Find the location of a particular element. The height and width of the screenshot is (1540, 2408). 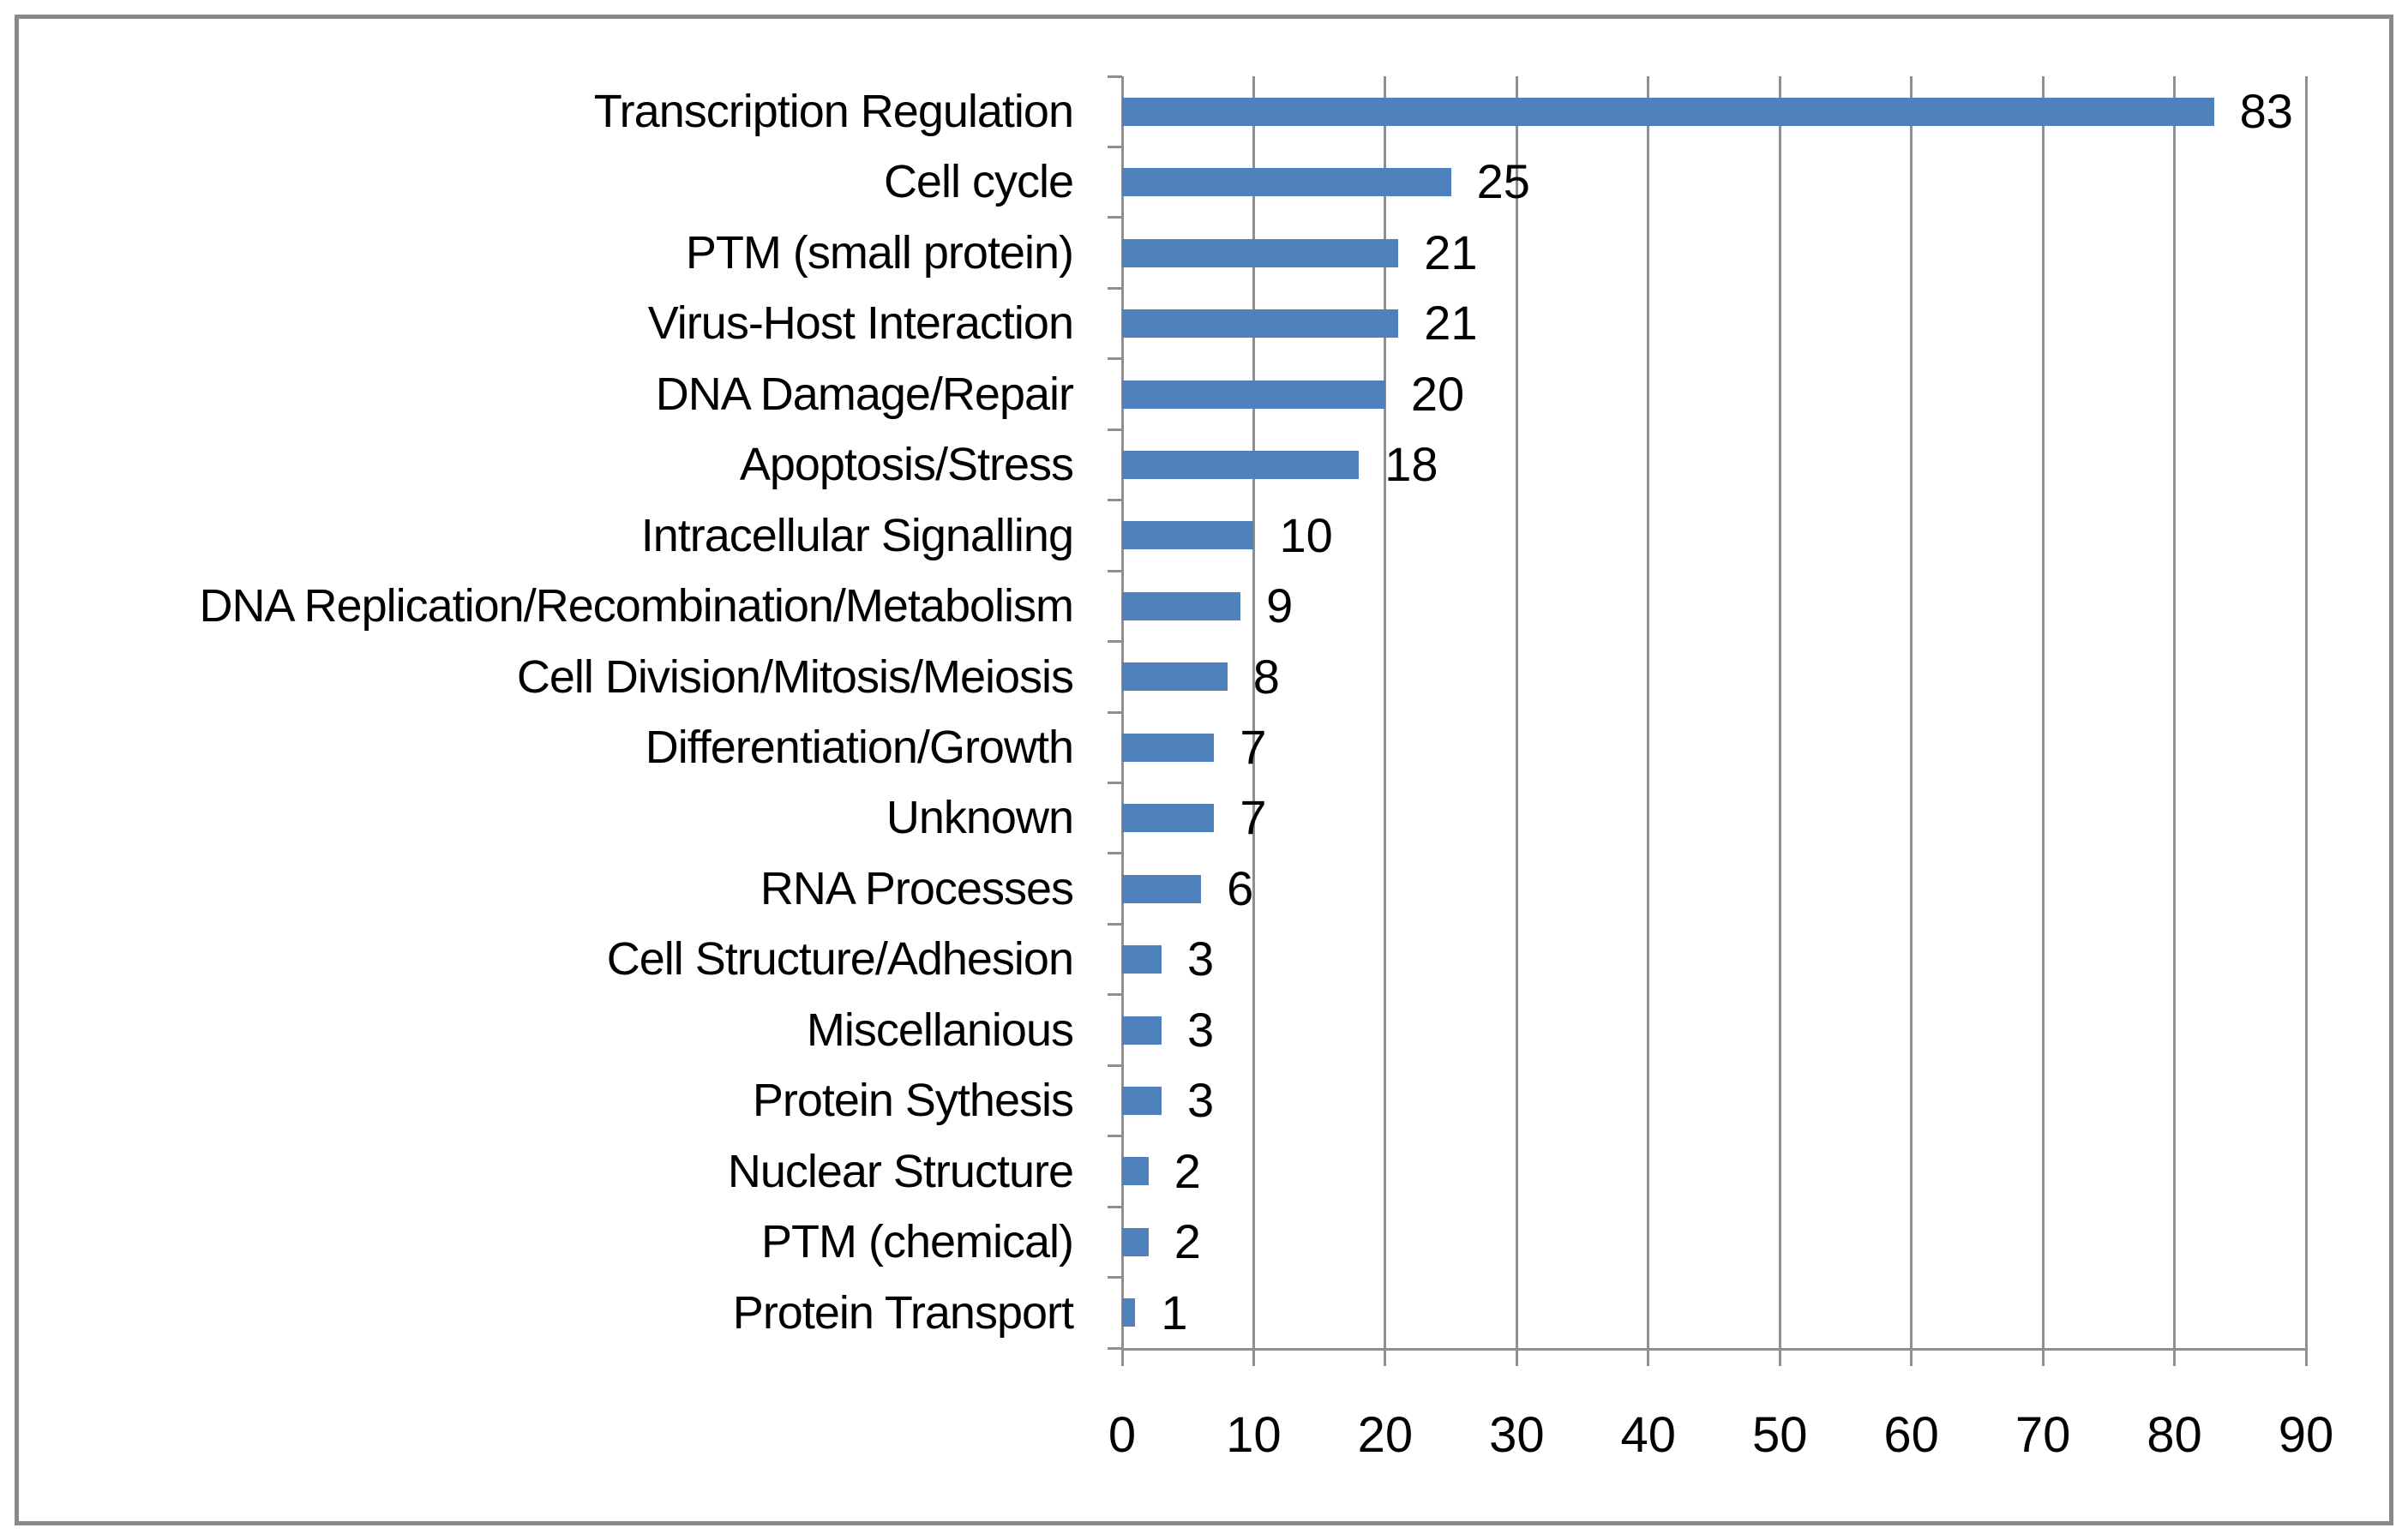

x-axis-tick-label: 30 is located at coordinates (1517, 1435).